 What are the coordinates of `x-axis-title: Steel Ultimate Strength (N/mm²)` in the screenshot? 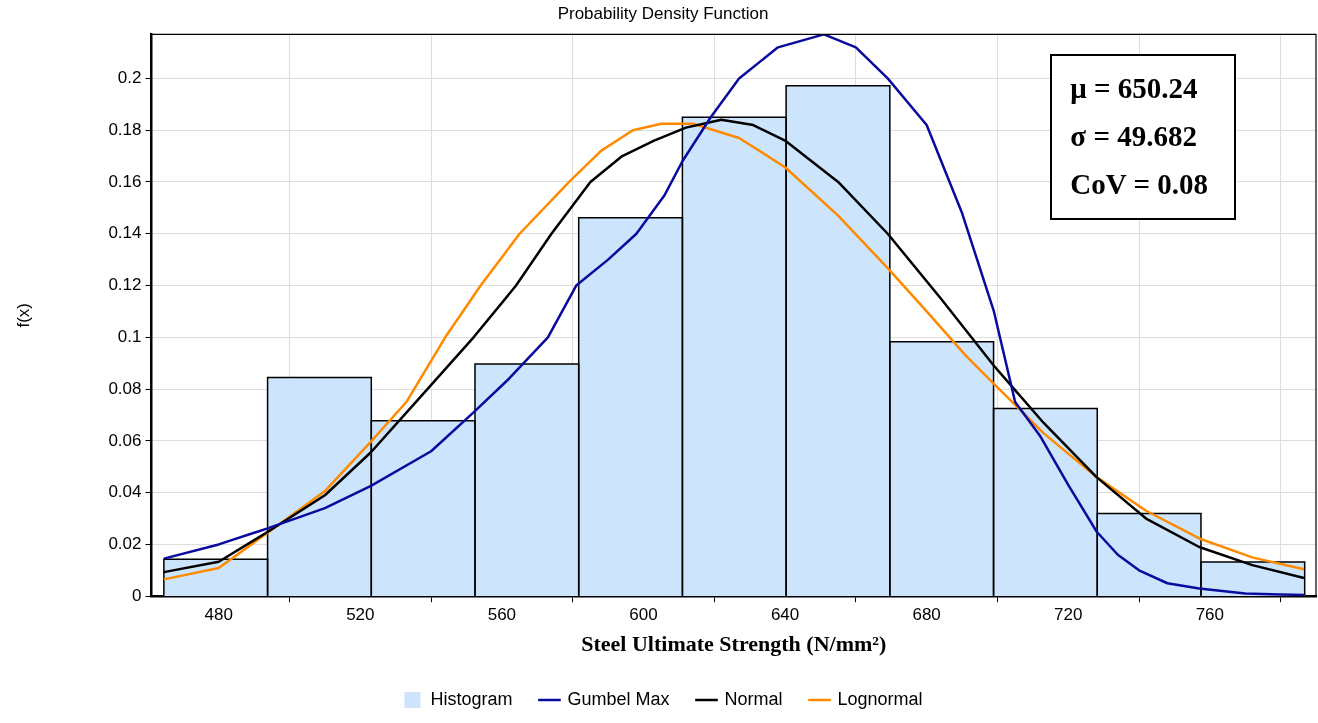 It's located at (734, 644).